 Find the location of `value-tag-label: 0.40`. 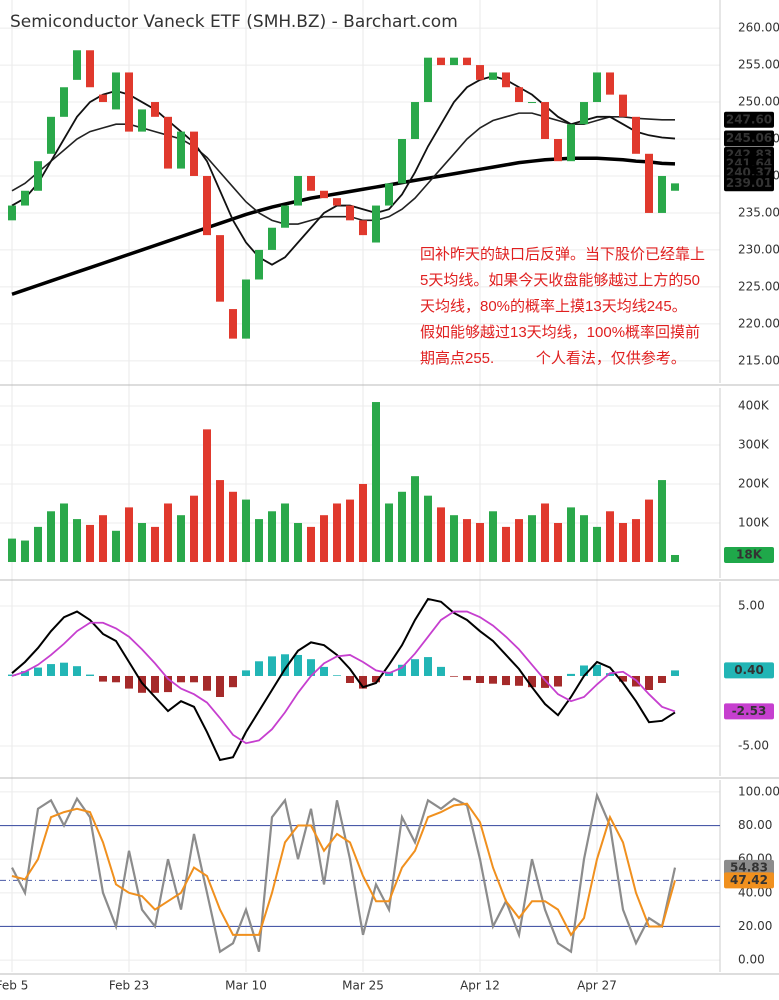

value-tag-label: 0.40 is located at coordinates (749, 670).